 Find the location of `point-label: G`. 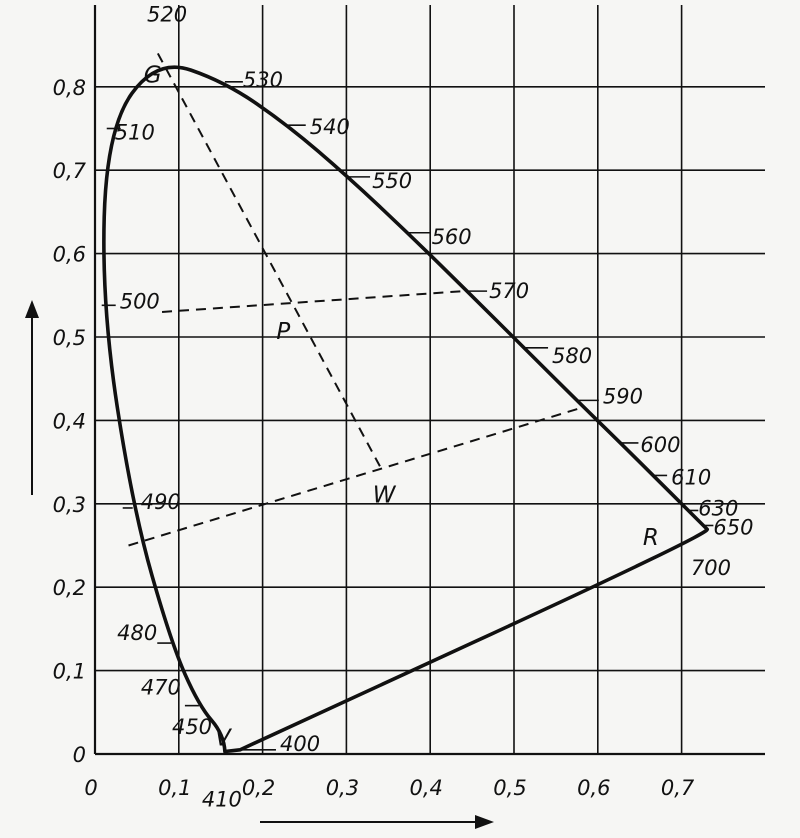

point-label: G is located at coordinates (153, 75).